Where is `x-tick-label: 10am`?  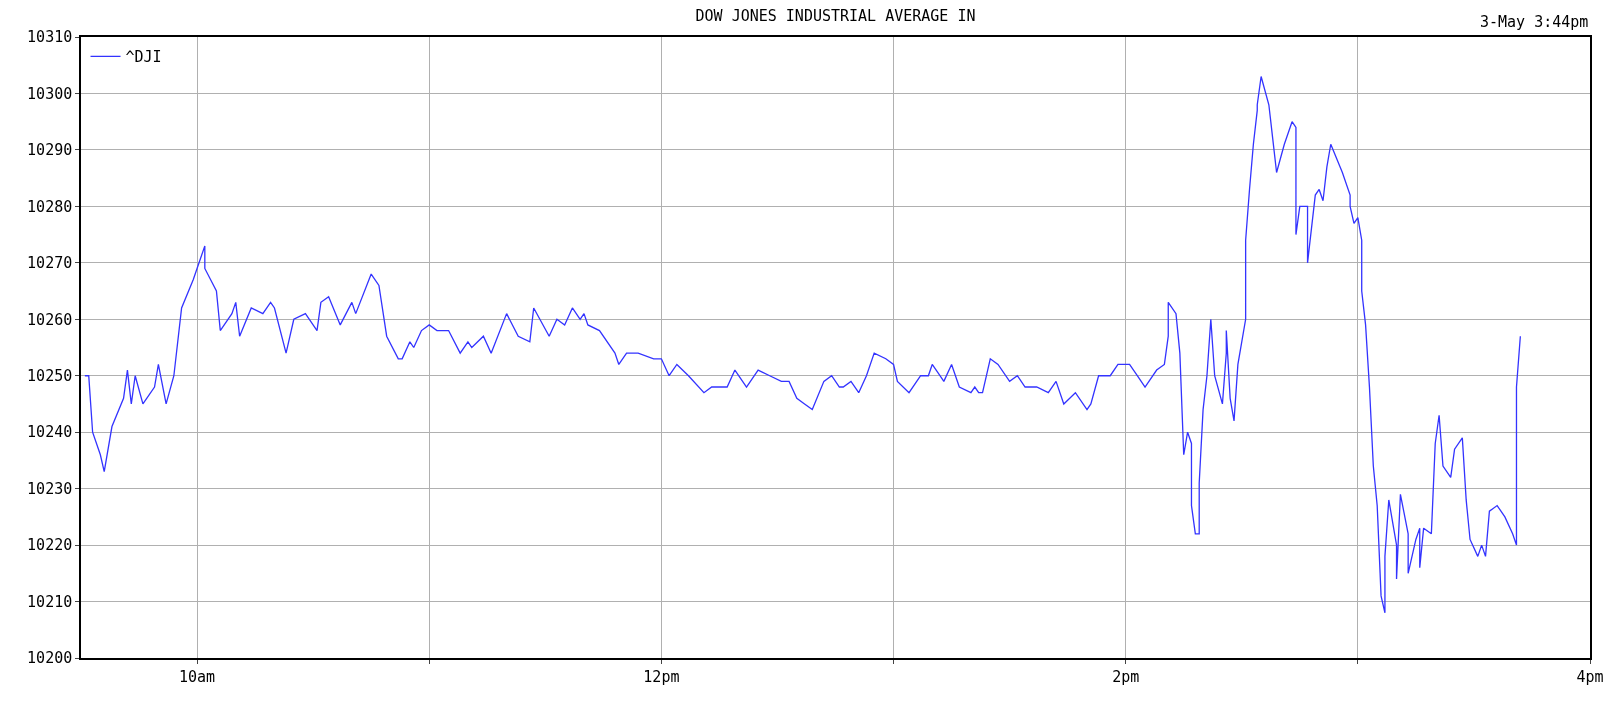
x-tick-label: 10am is located at coordinates (197, 676).